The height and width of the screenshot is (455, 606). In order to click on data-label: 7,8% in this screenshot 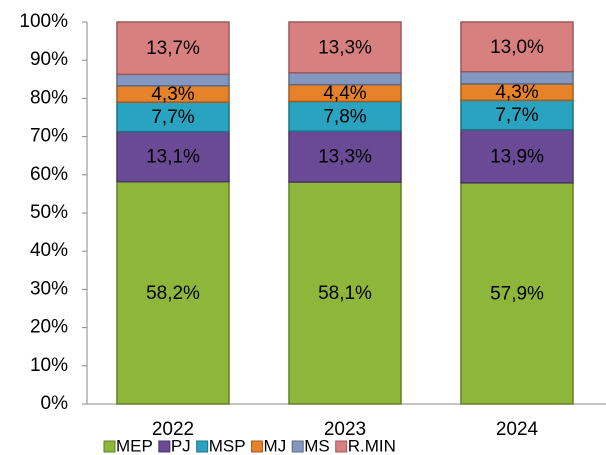, I will do `click(344, 116)`.